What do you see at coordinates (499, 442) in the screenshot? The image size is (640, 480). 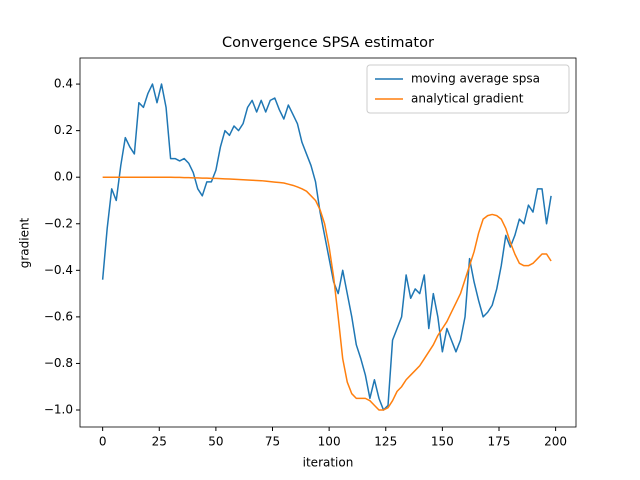 I see `x-tick-label: 175` at bounding box center [499, 442].